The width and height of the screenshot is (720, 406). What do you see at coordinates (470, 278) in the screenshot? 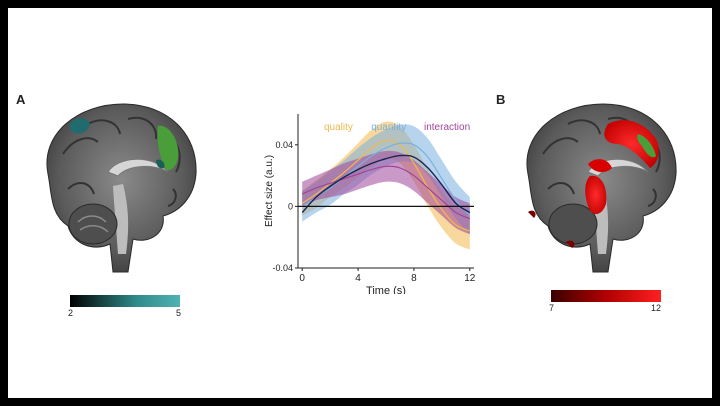
I see `x-tick-label: 12` at bounding box center [470, 278].